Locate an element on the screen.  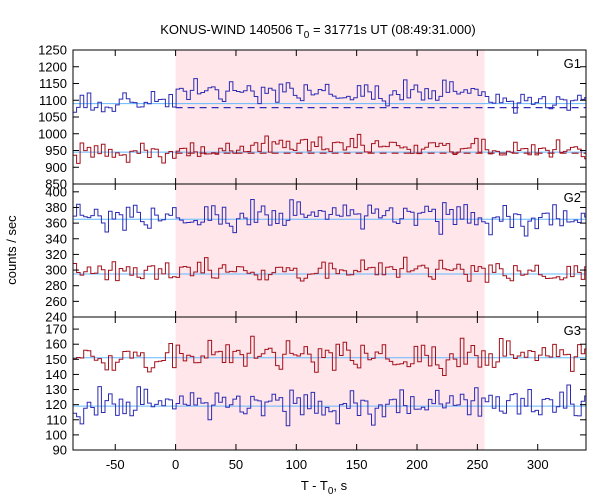
x-tick-label: 250 is located at coordinates (478, 464).